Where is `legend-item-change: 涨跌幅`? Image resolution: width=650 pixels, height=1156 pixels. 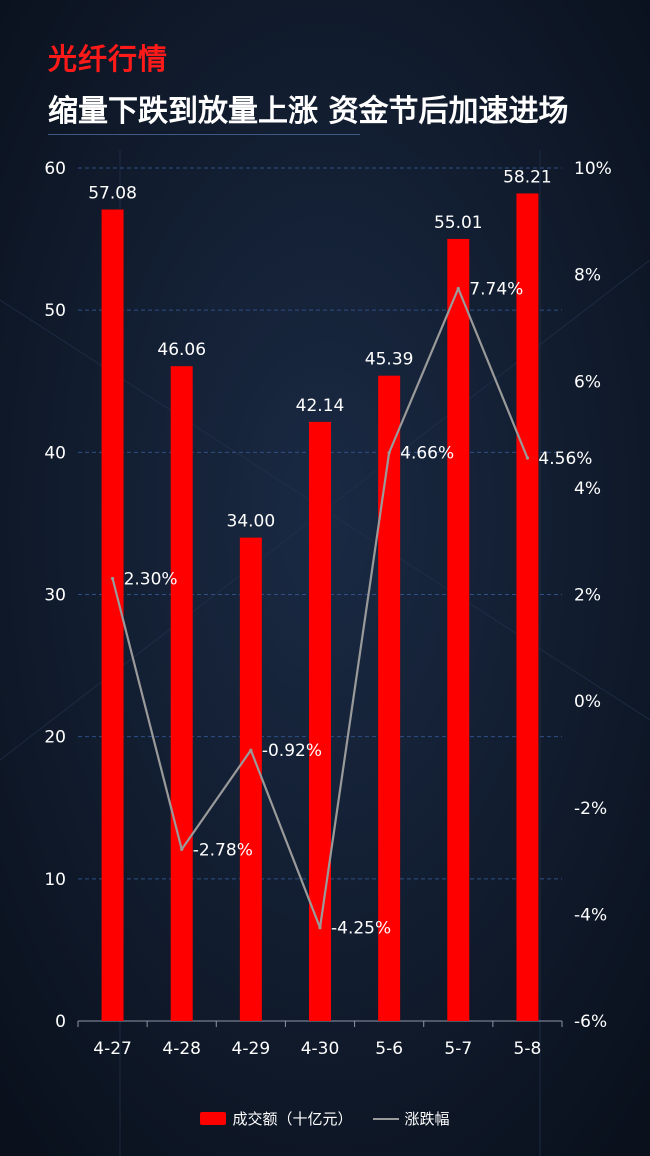 legend-item-change: 涨跌幅 is located at coordinates (411, 1118).